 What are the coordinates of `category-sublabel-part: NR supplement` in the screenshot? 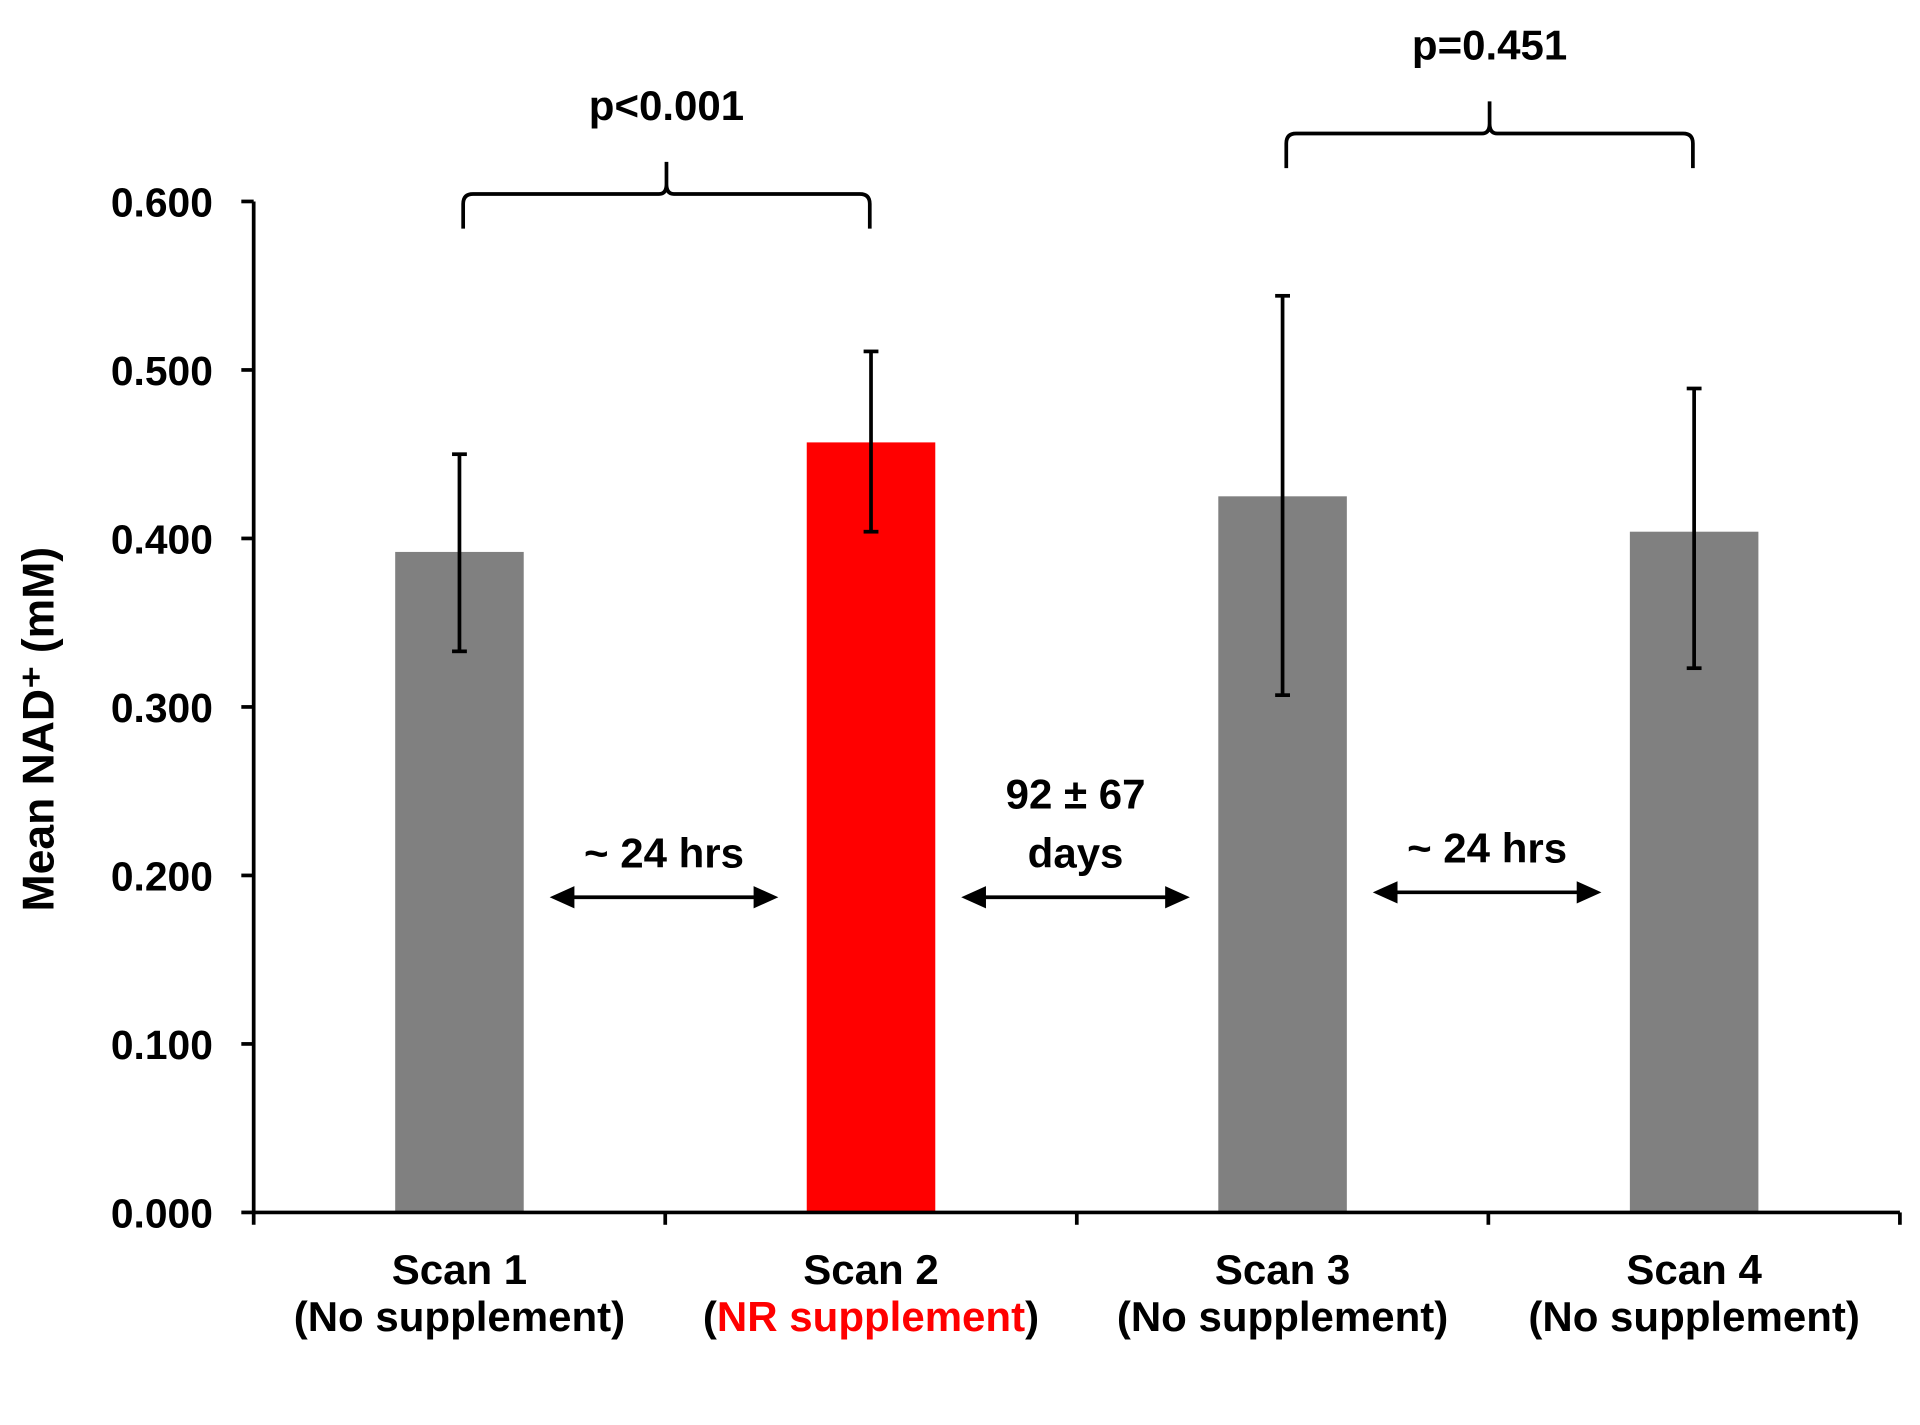 It's located at (871, 1316).